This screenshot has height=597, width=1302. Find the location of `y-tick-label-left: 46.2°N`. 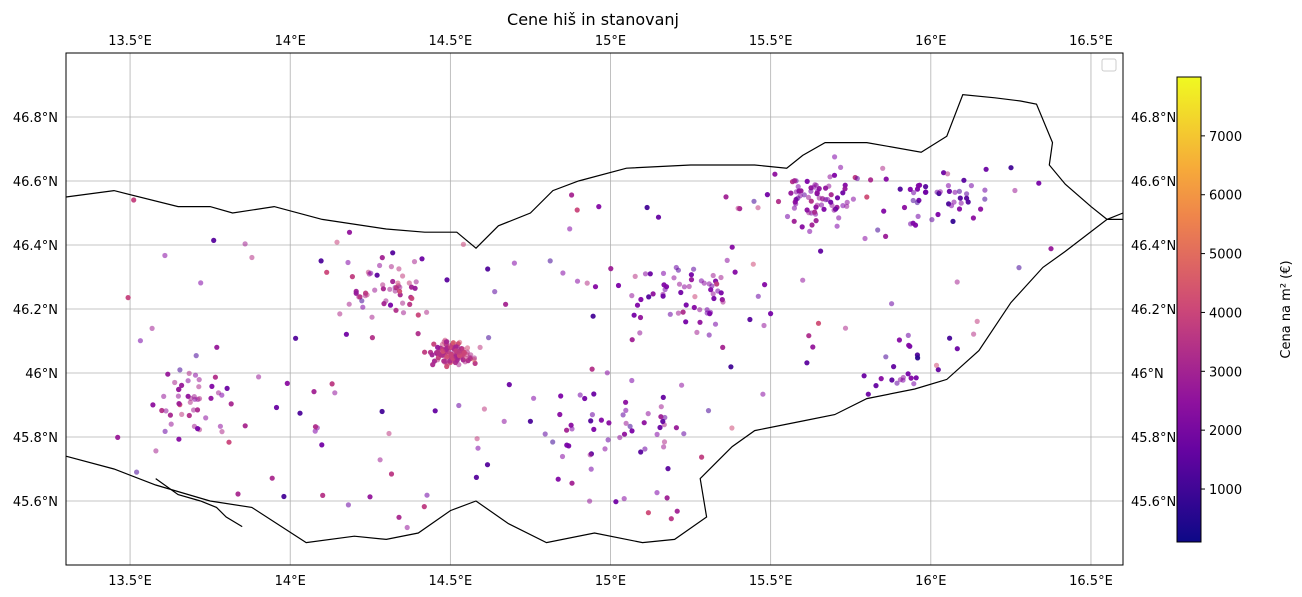

y-tick-label-left: 46.2°N is located at coordinates (35, 310).